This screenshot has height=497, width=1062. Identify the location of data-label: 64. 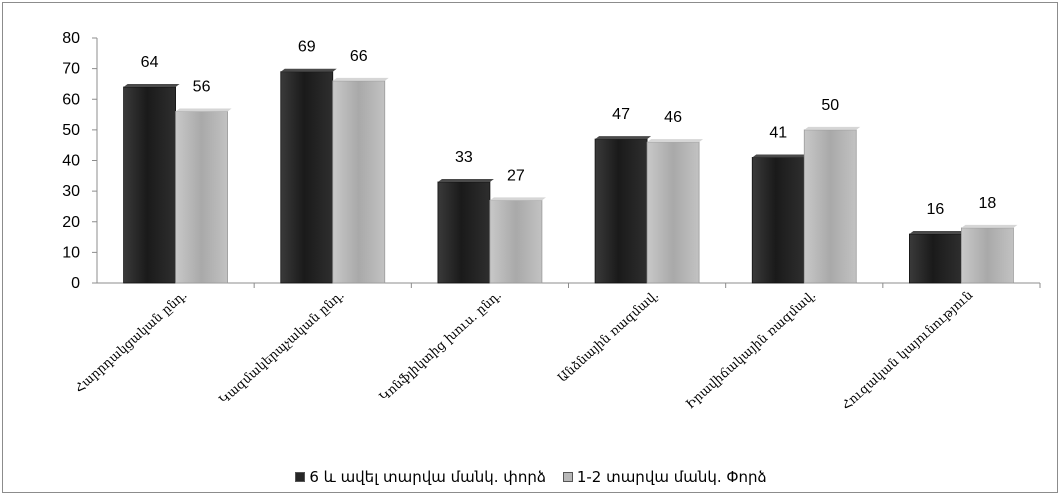
(150, 62).